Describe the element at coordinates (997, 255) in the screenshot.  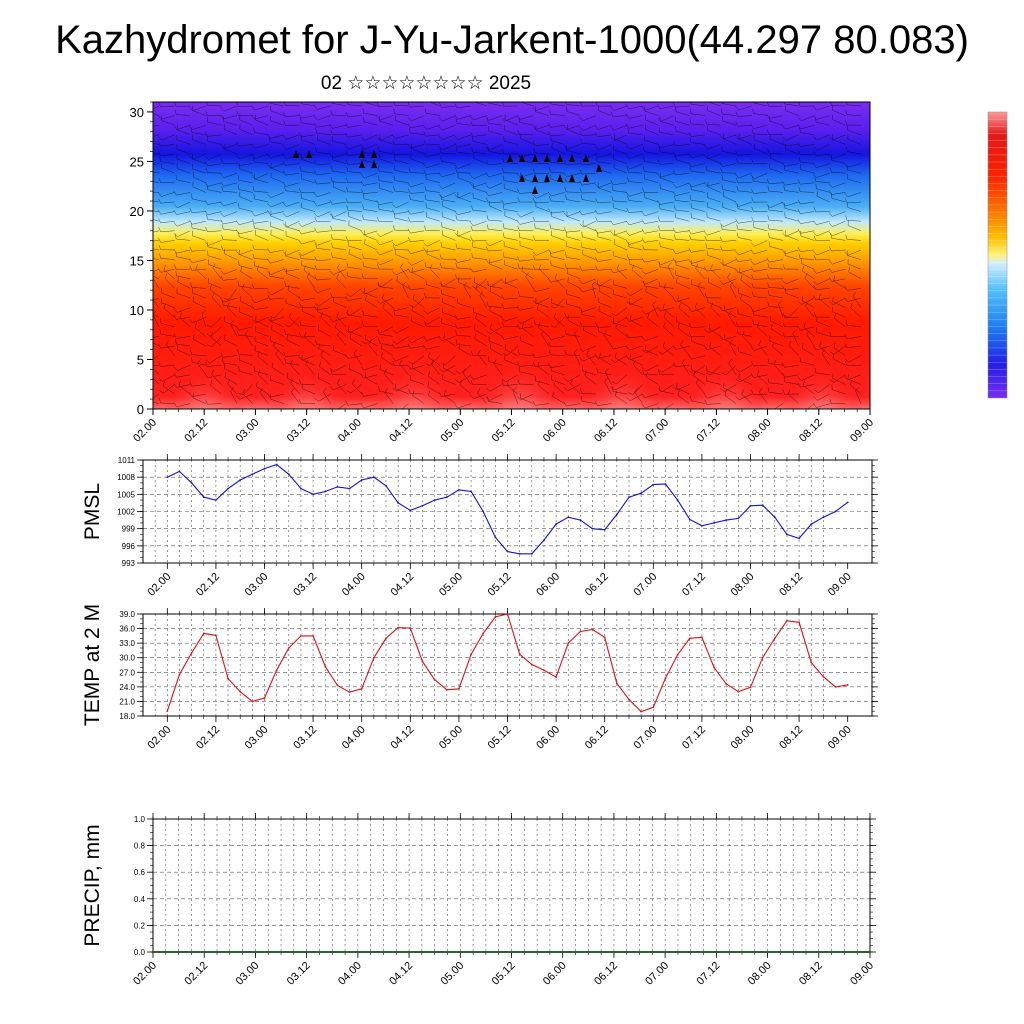
I see `colorbar-levels` at that location.